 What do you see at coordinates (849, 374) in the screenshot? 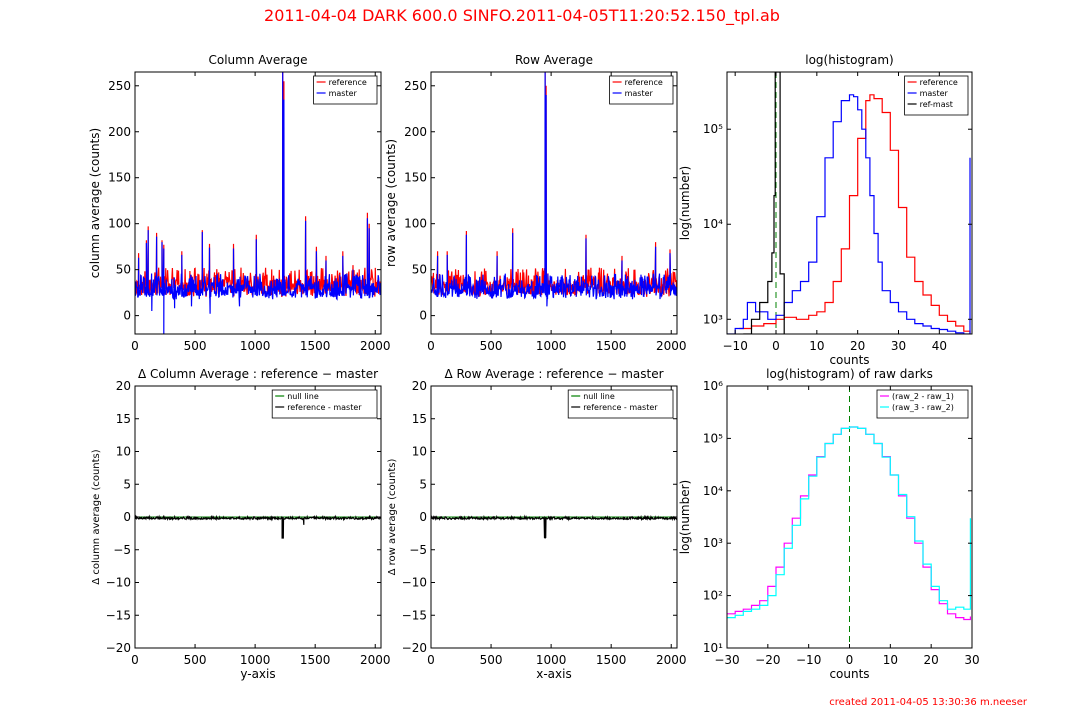
I see `chart-title: log(histogram) of raw darks` at bounding box center [849, 374].